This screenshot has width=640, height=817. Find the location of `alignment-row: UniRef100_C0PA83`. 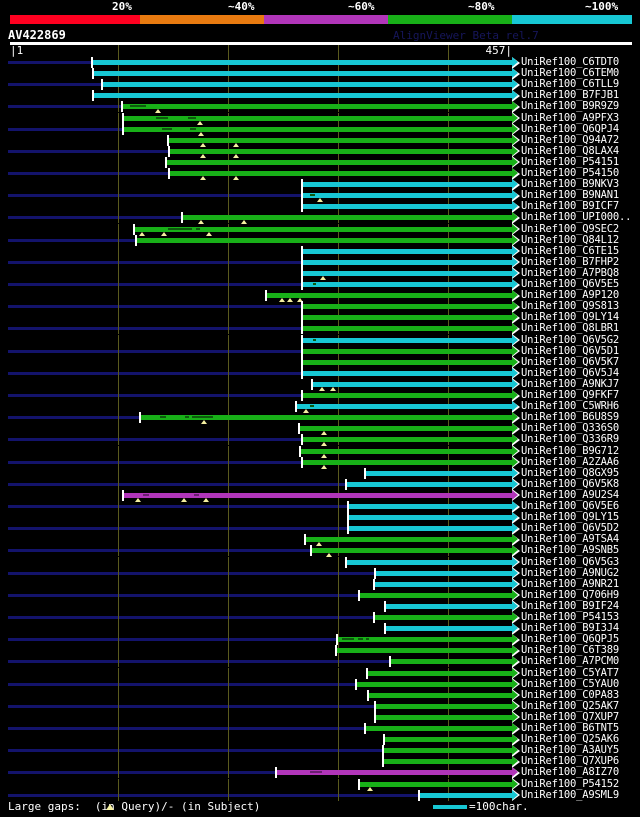

alignment-row: UniRef100_C0PA83 is located at coordinates (320, 695).